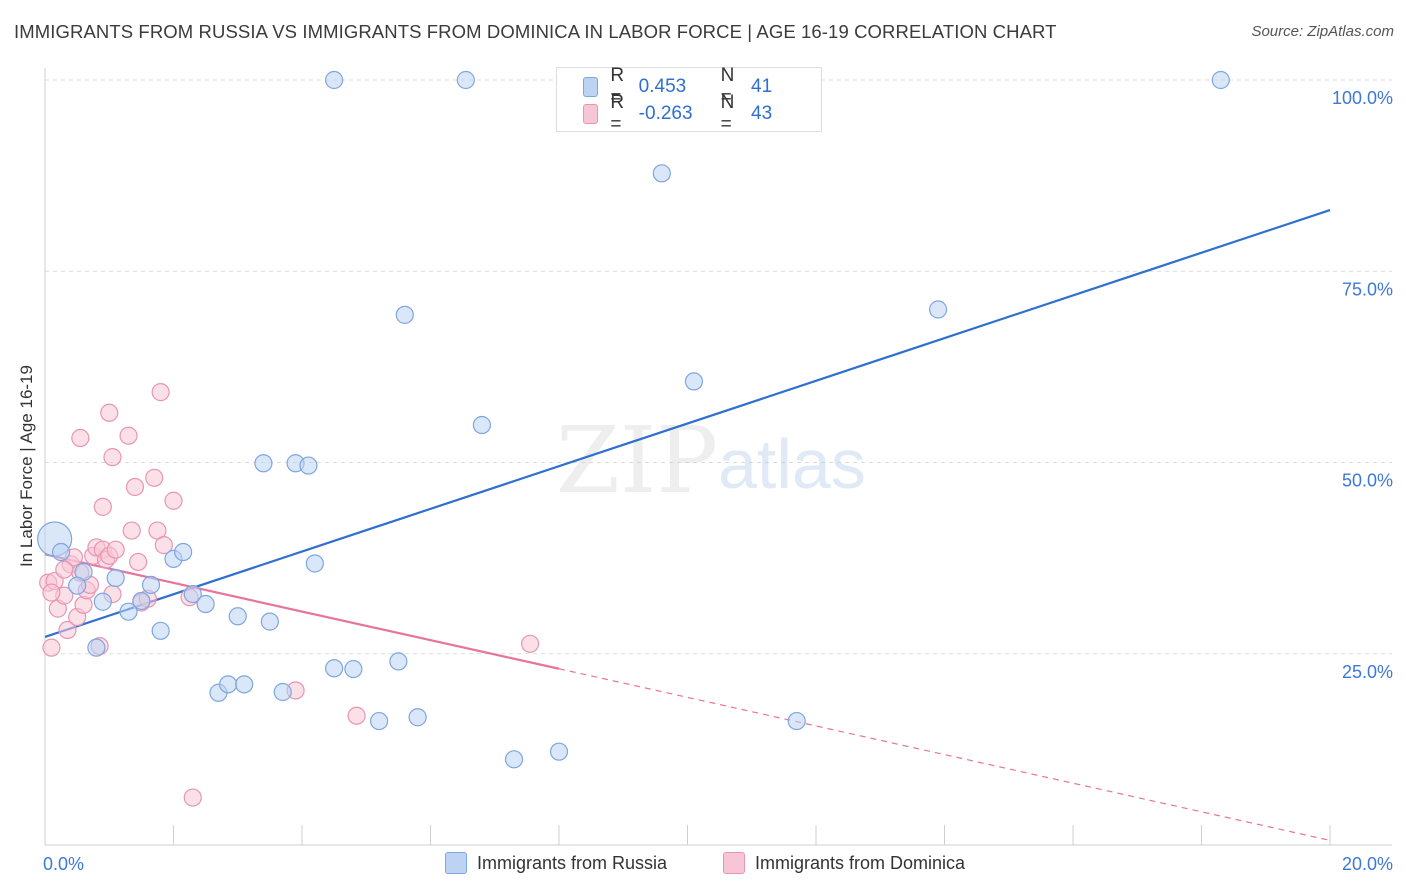 The image size is (1406, 892). Describe the element at coordinates (456, 863) in the screenshot. I see `russia-legend-swatch` at that location.